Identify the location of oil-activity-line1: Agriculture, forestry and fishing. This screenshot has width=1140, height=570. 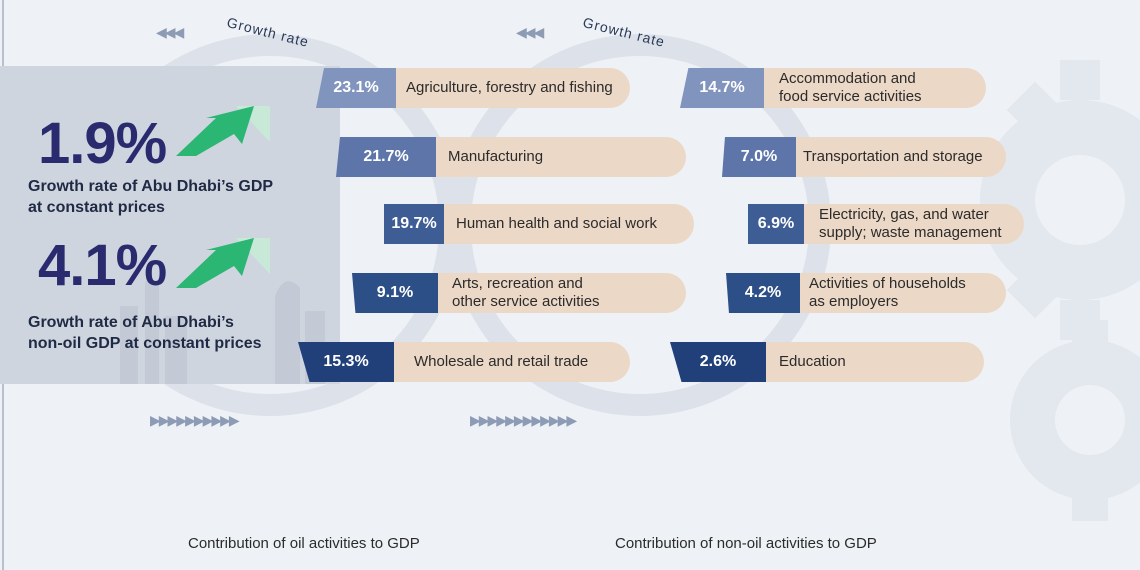
(509, 87).